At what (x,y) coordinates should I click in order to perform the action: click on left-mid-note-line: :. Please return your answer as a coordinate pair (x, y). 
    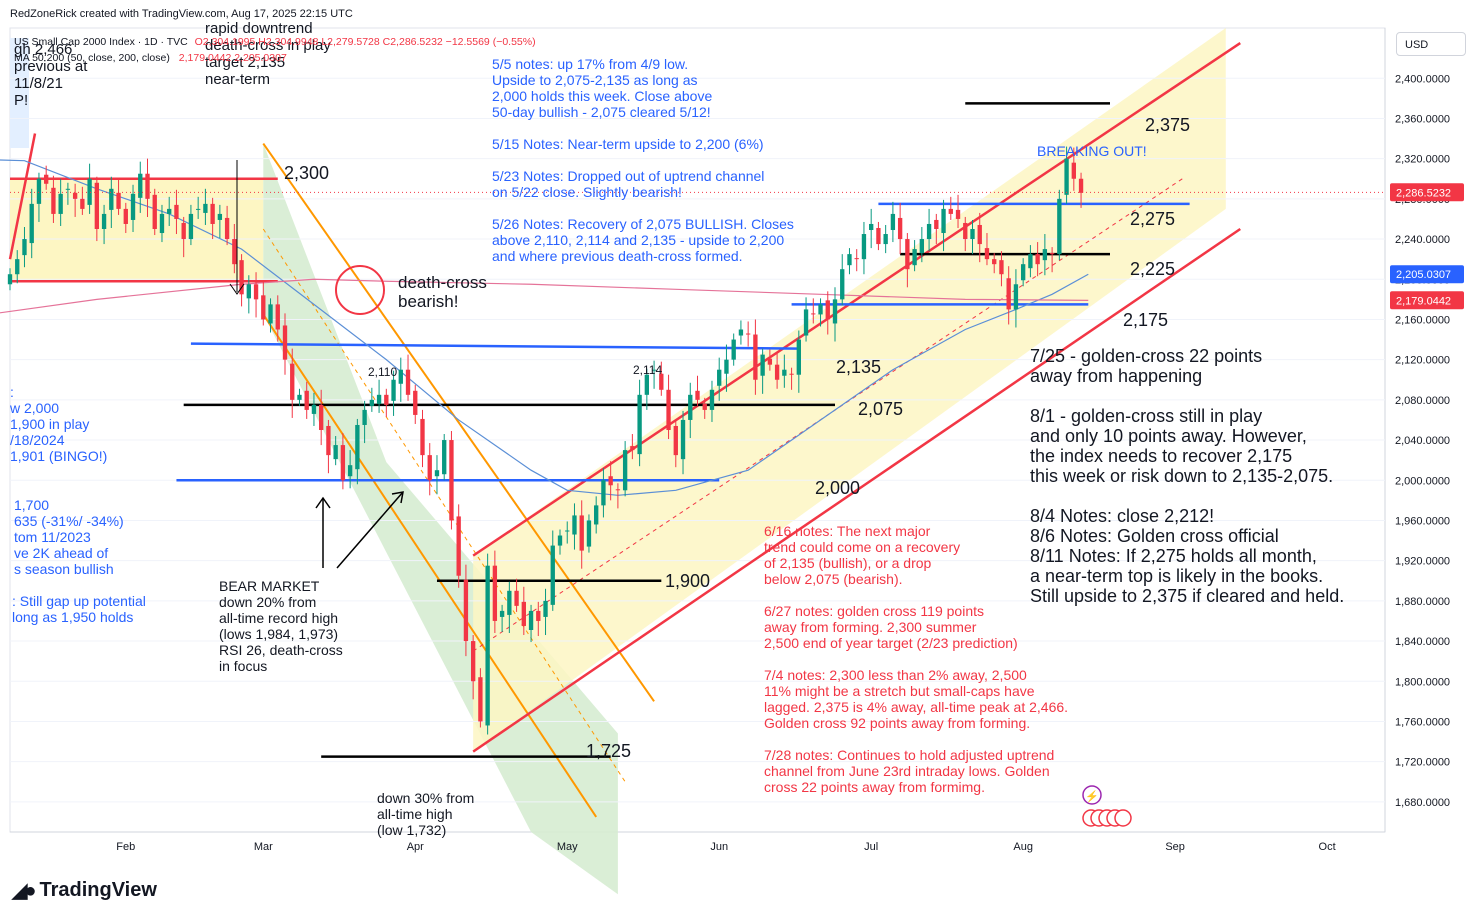
    Looking at the image, I should click on (12, 392).